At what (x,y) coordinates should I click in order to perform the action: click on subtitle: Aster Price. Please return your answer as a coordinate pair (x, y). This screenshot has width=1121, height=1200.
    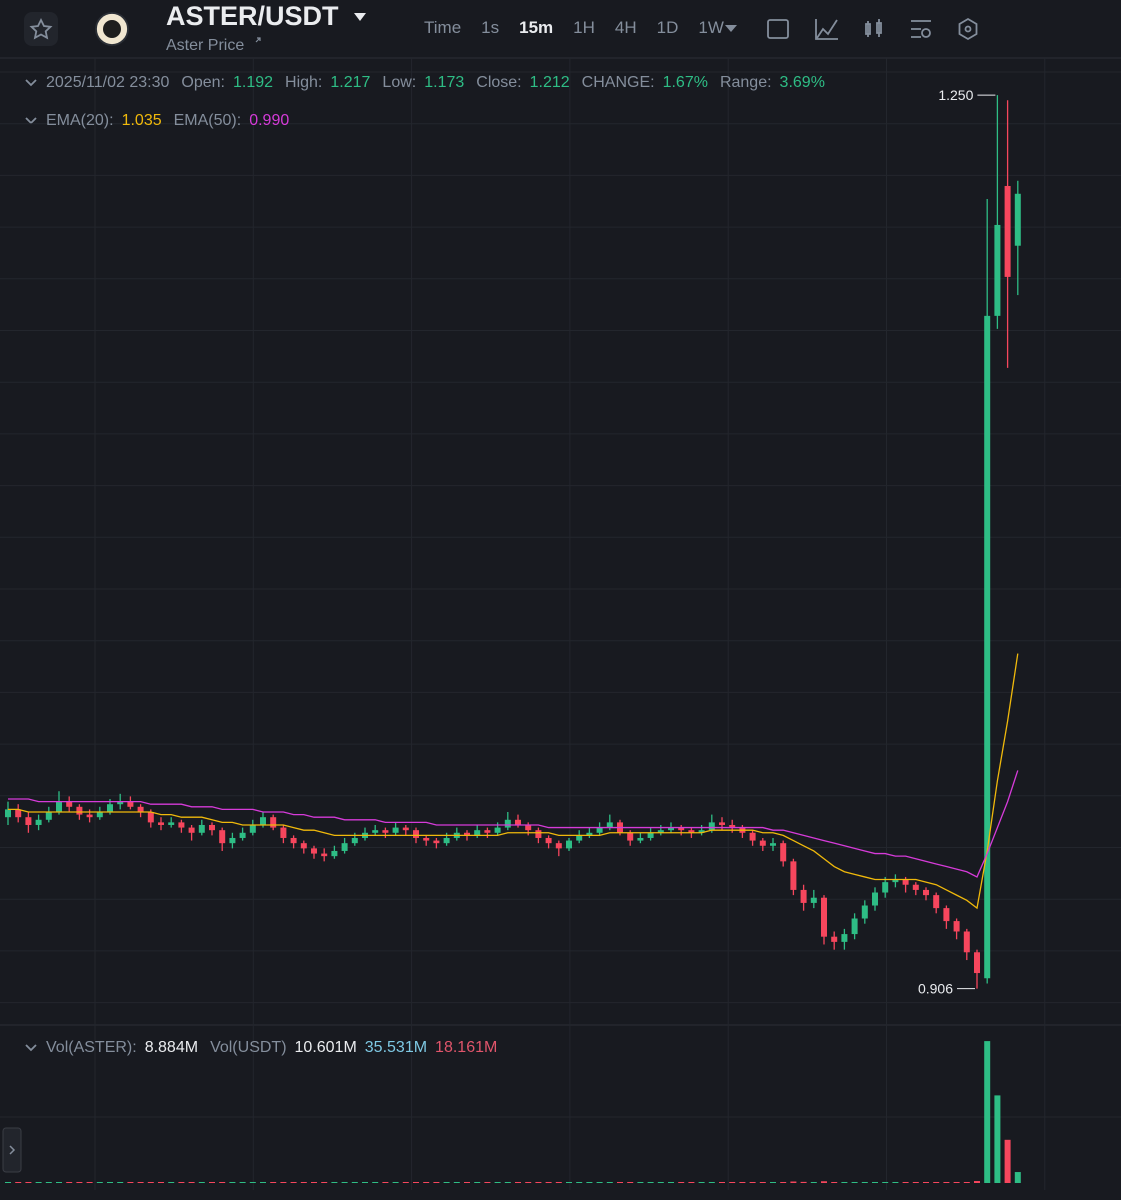
    Looking at the image, I should click on (205, 45).